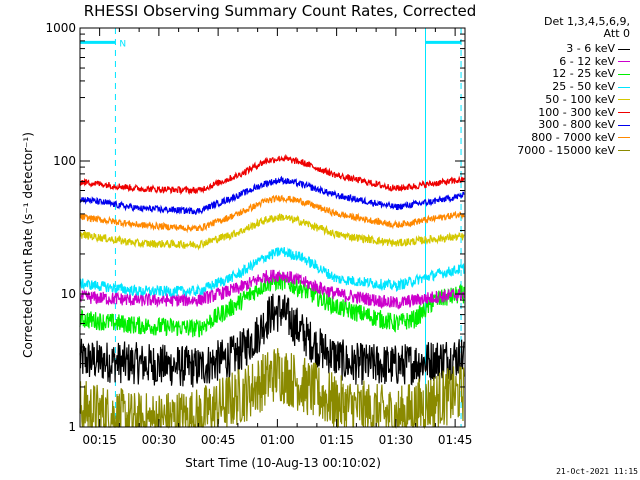  Describe the element at coordinates (159, 440) in the screenshot. I see `x-tick-label: 00:30` at that location.